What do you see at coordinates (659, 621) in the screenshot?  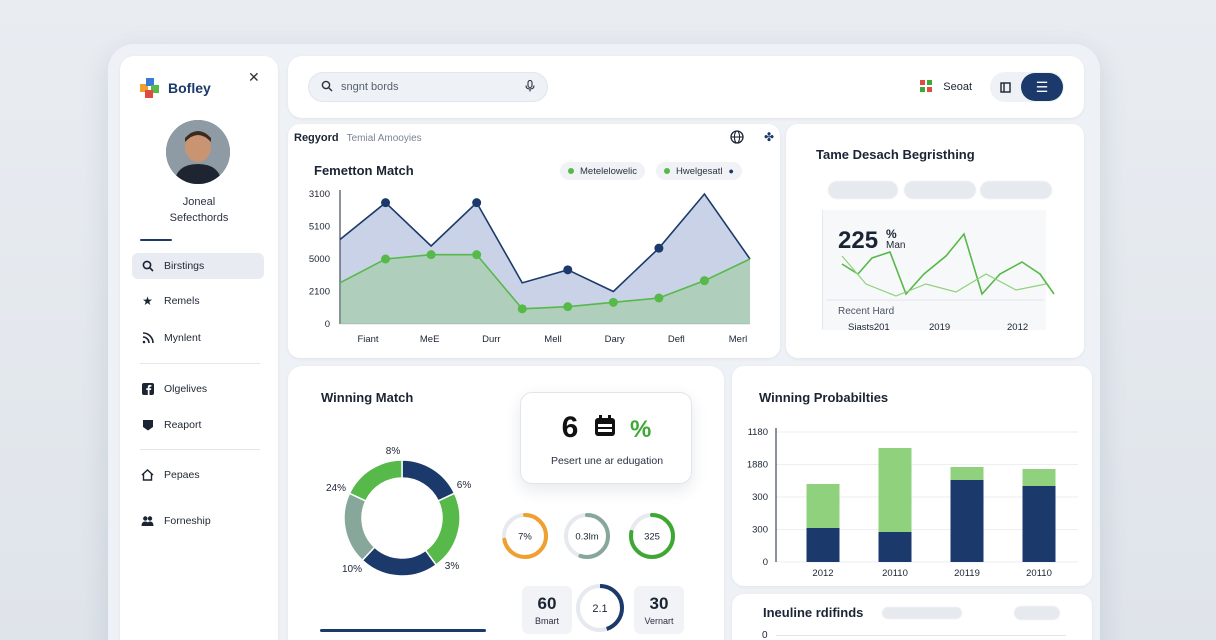 I see `mini-stat-label: Vernart` at bounding box center [659, 621].